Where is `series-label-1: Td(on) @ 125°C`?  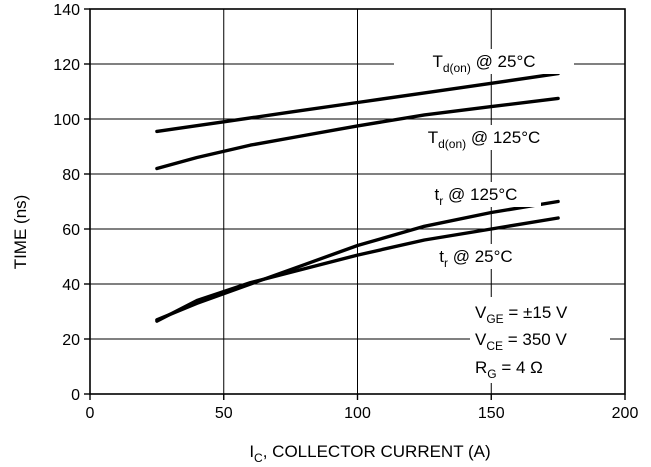 series-label-1: Td(on) @ 125°C is located at coordinates (484, 139).